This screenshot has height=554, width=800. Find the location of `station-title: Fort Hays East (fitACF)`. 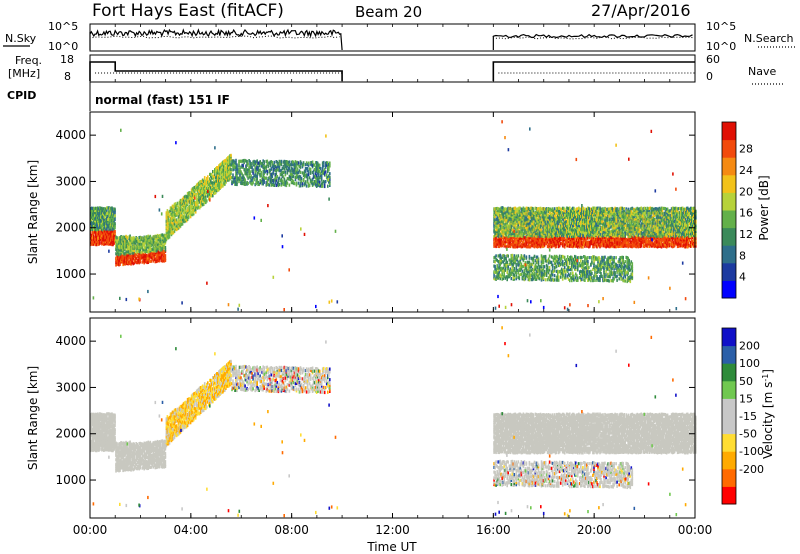

station-title: Fort Hays East (fitACF) is located at coordinates (188, 11).